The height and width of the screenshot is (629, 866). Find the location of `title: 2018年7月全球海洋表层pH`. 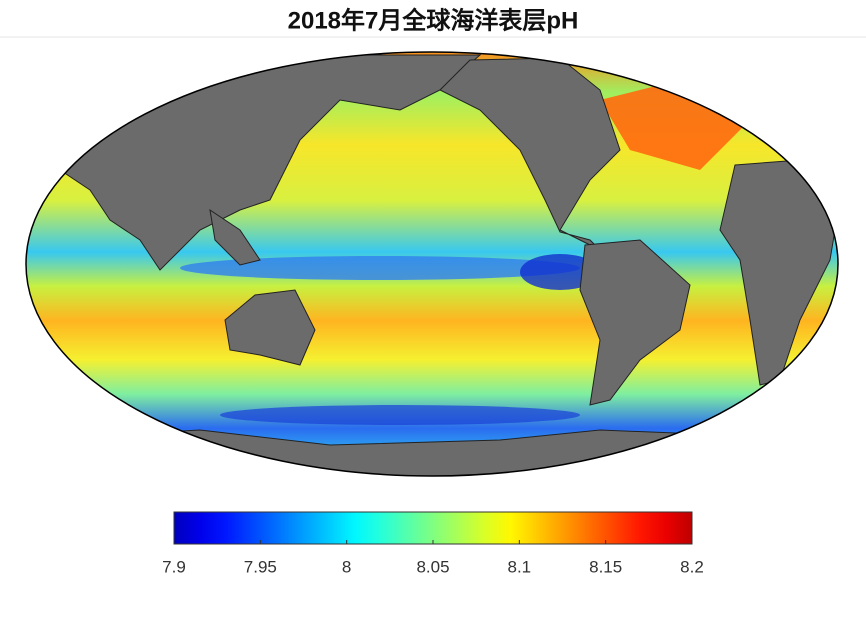

title: 2018年7月全球海洋表层pH is located at coordinates (433, 20).